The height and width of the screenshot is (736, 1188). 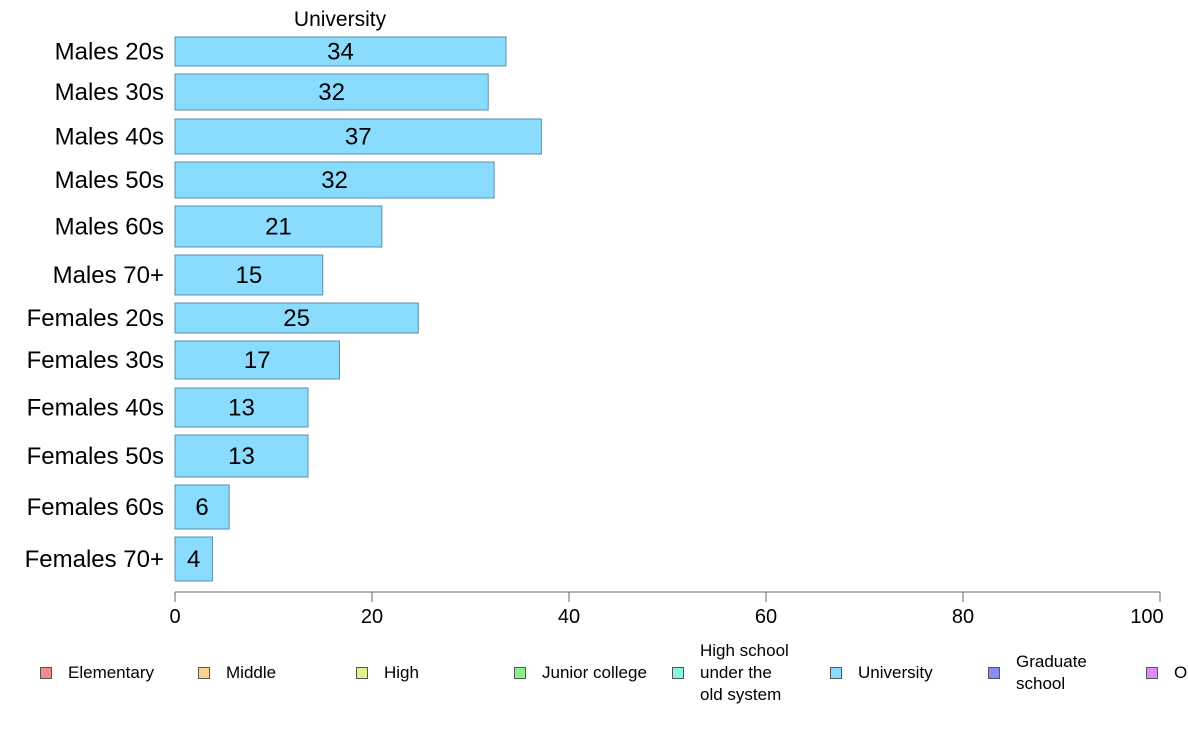 I want to click on legend-item: High school under the old system, so click(x=730, y=673).